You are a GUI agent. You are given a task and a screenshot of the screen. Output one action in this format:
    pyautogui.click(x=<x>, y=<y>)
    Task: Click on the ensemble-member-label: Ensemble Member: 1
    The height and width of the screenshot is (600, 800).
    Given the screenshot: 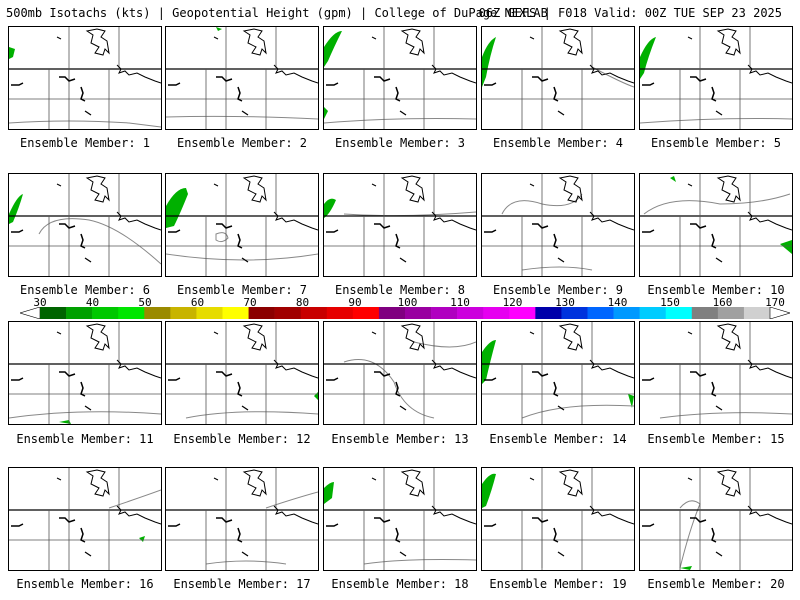 What is the action you would take?
    pyautogui.click(x=85, y=143)
    